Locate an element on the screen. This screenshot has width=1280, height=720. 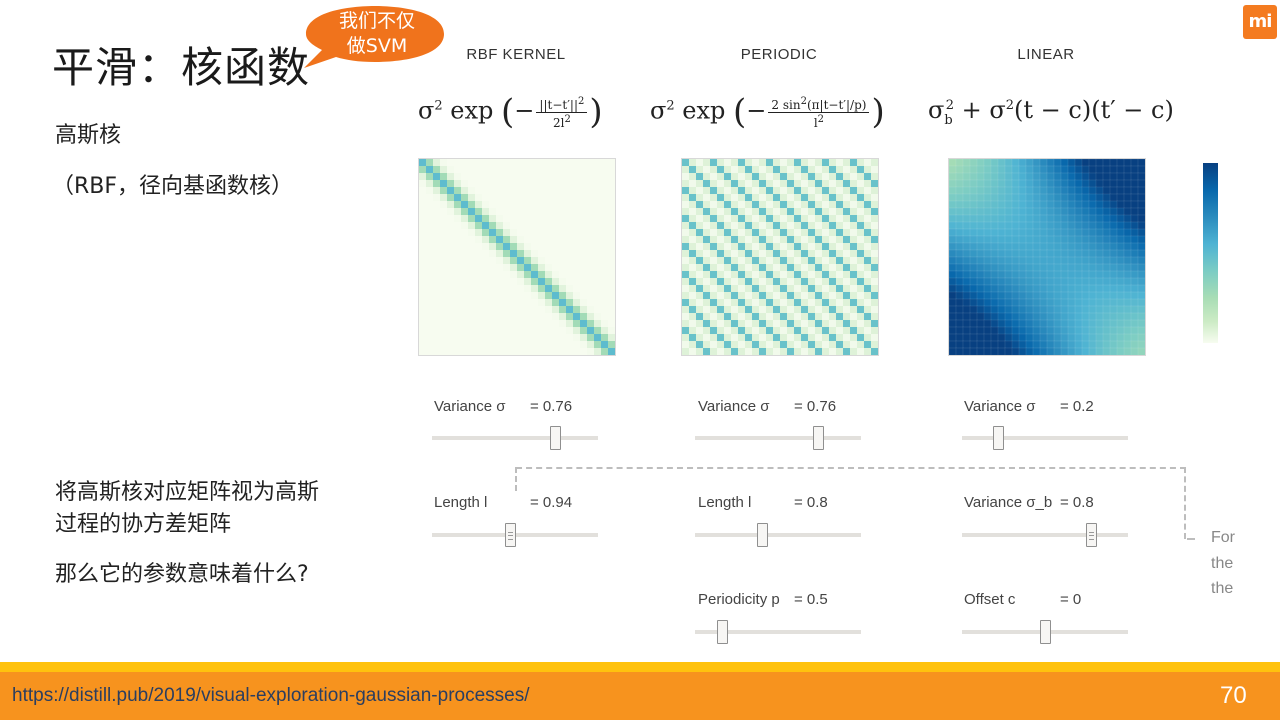
offset-slider-handle is located at coordinates (1045, 632).